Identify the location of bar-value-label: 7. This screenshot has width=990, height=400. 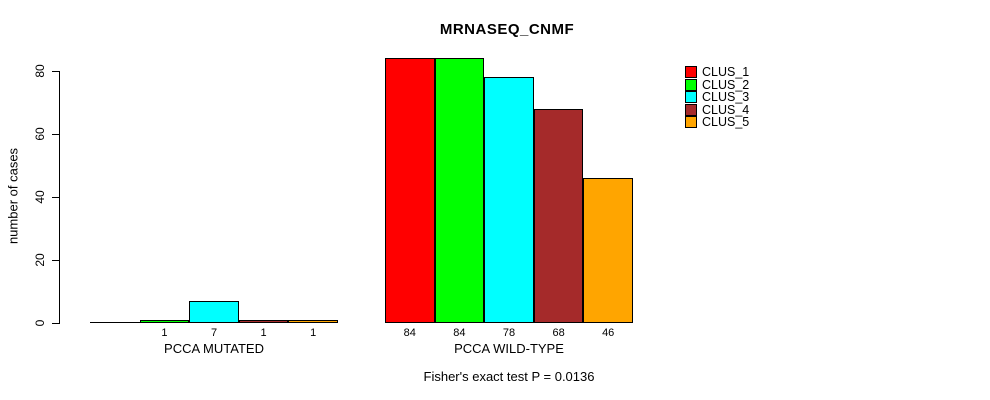
(214, 333).